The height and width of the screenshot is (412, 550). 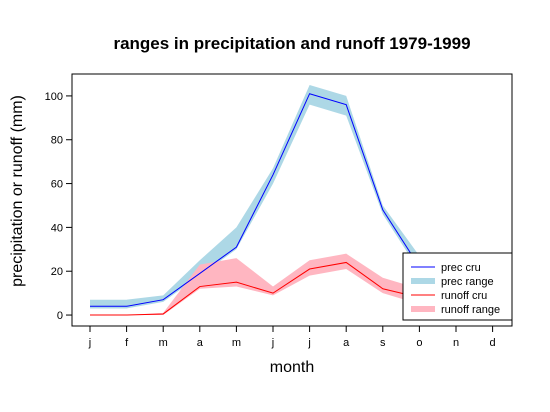 What do you see at coordinates (54, 97) in the screenshot?
I see `y-tick-label: 100` at bounding box center [54, 97].